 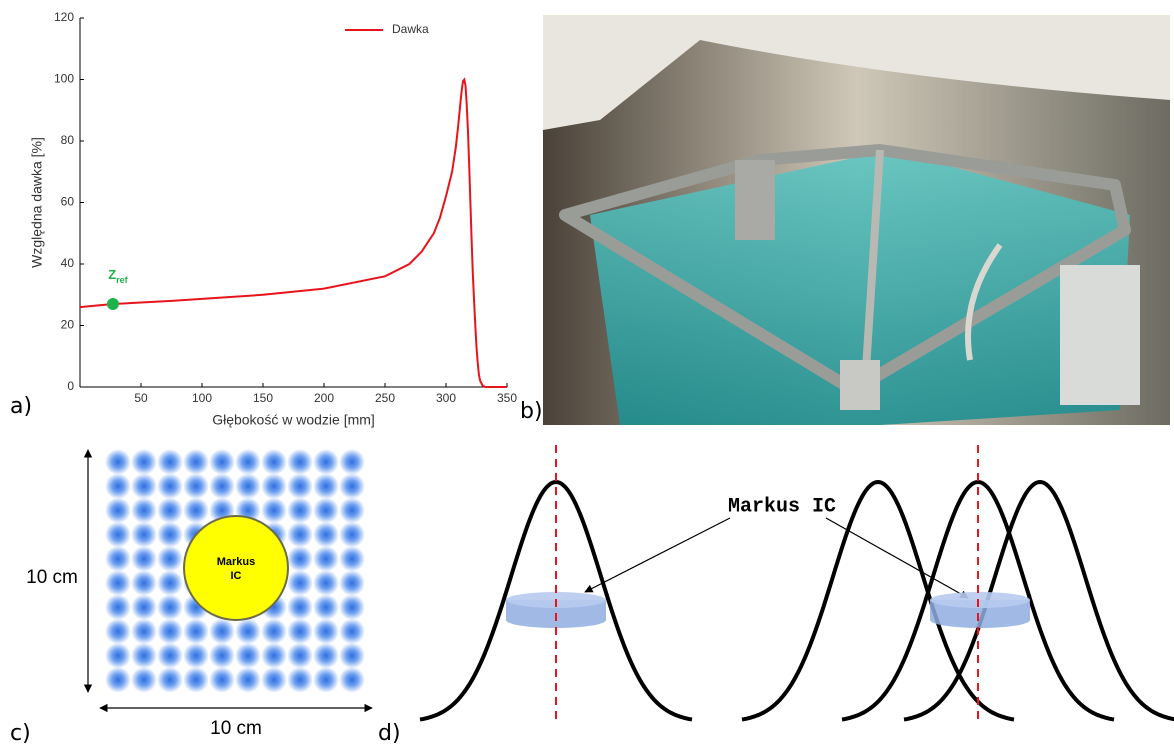 I want to click on detector-label: IC, so click(x=236, y=576).